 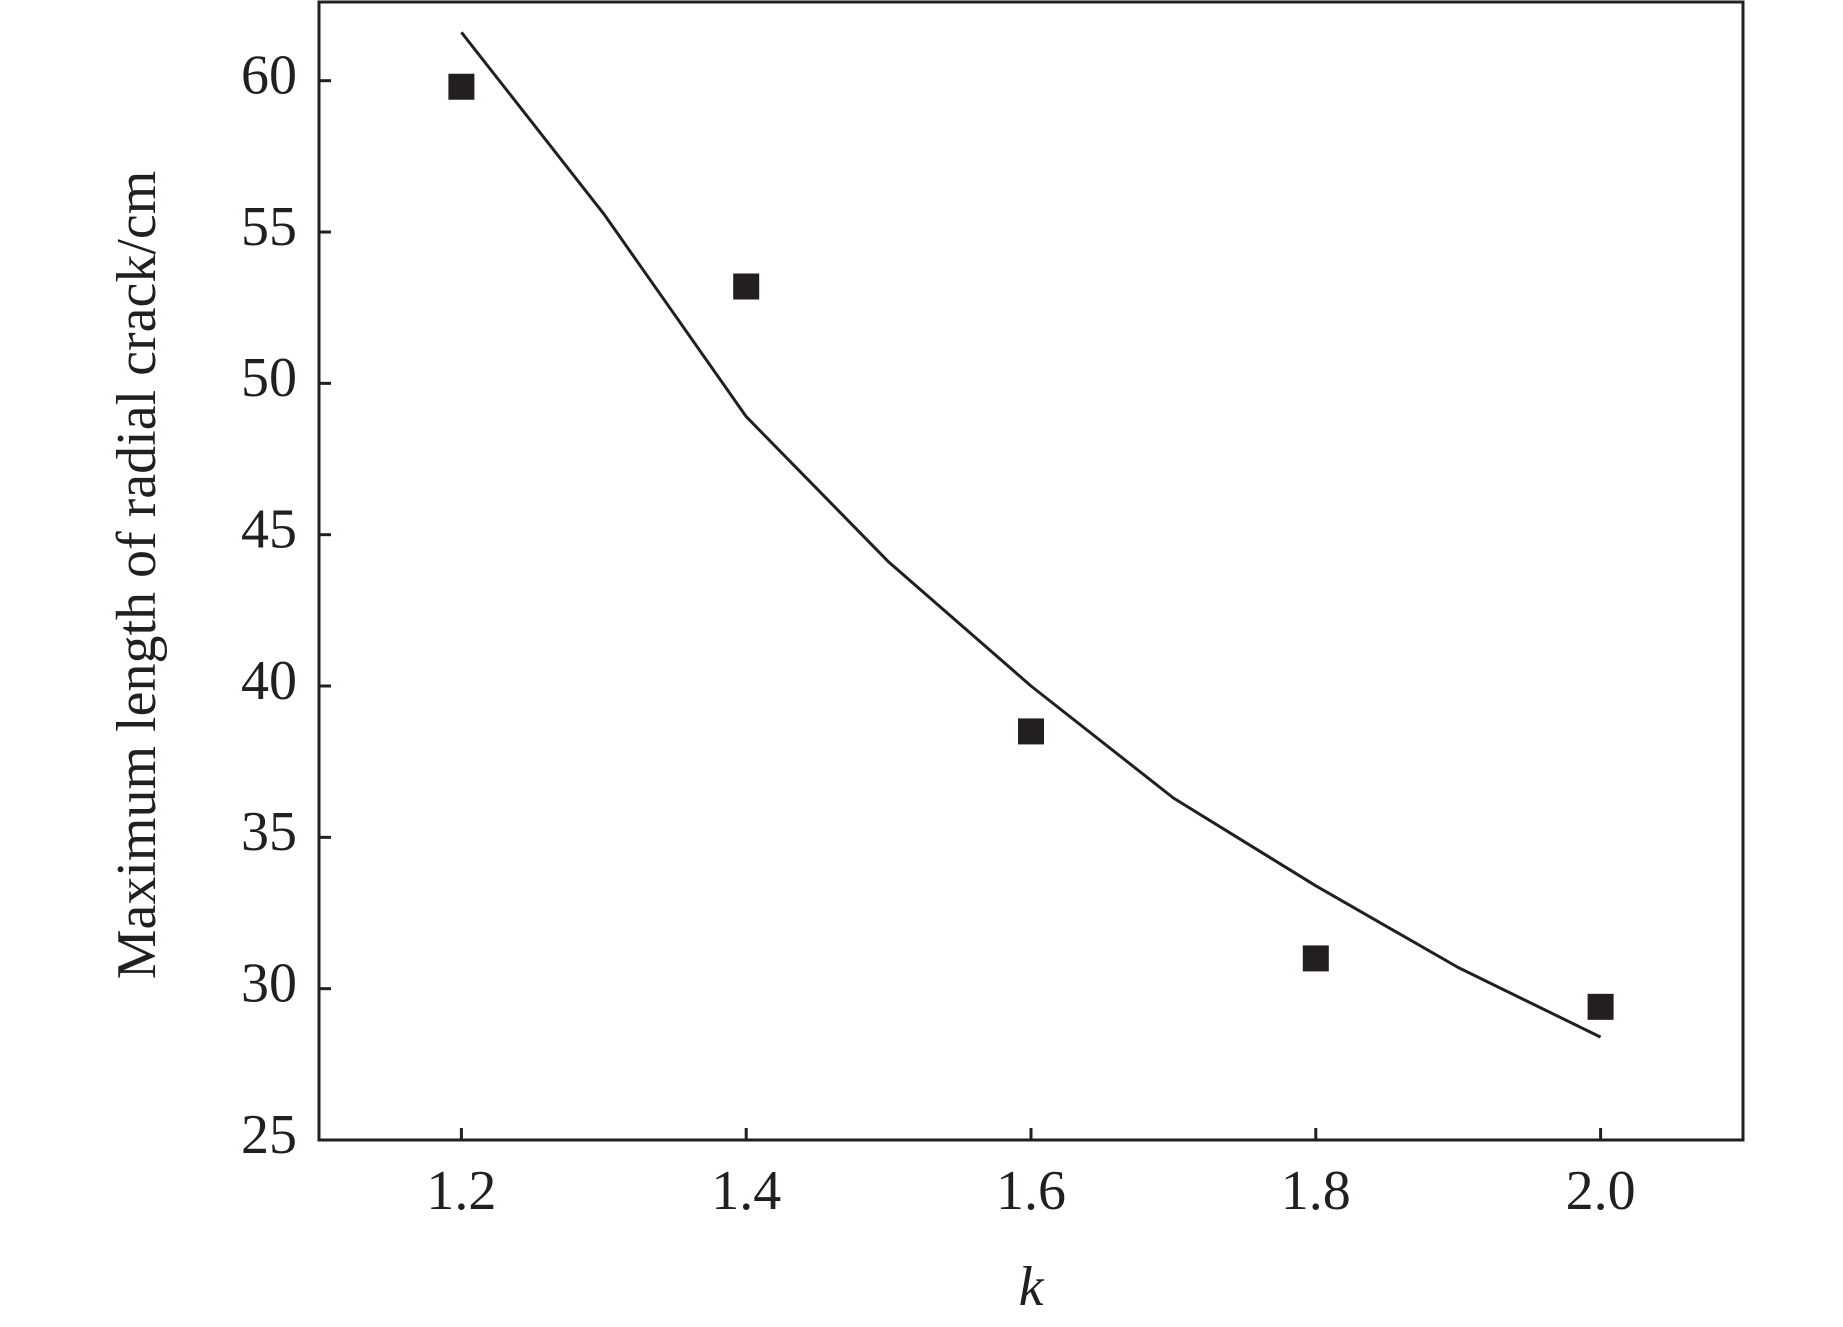 I want to click on x-axis-label: k, so click(x=1032, y=1287).